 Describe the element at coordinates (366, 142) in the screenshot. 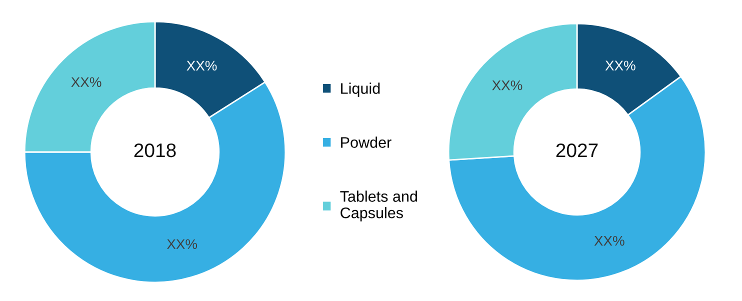

I see `legend-label: Powder` at that location.